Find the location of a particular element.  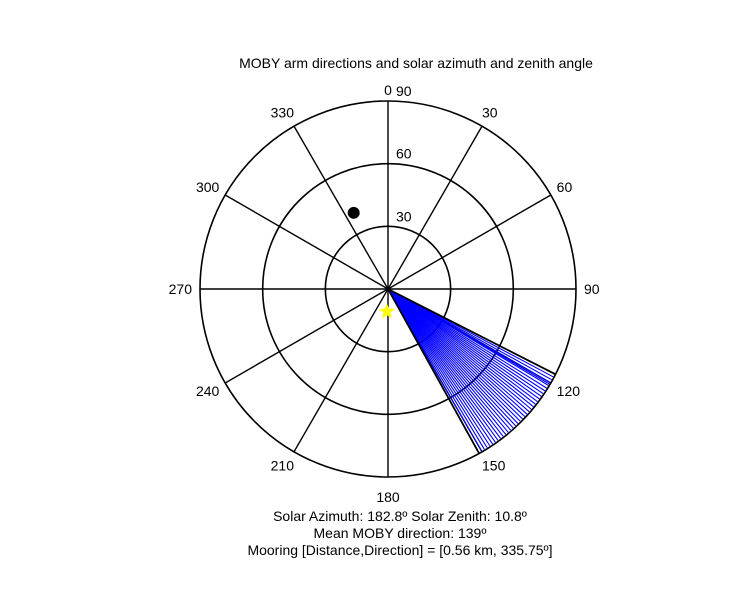

radius-tick-label: 30 is located at coordinates (404, 216).